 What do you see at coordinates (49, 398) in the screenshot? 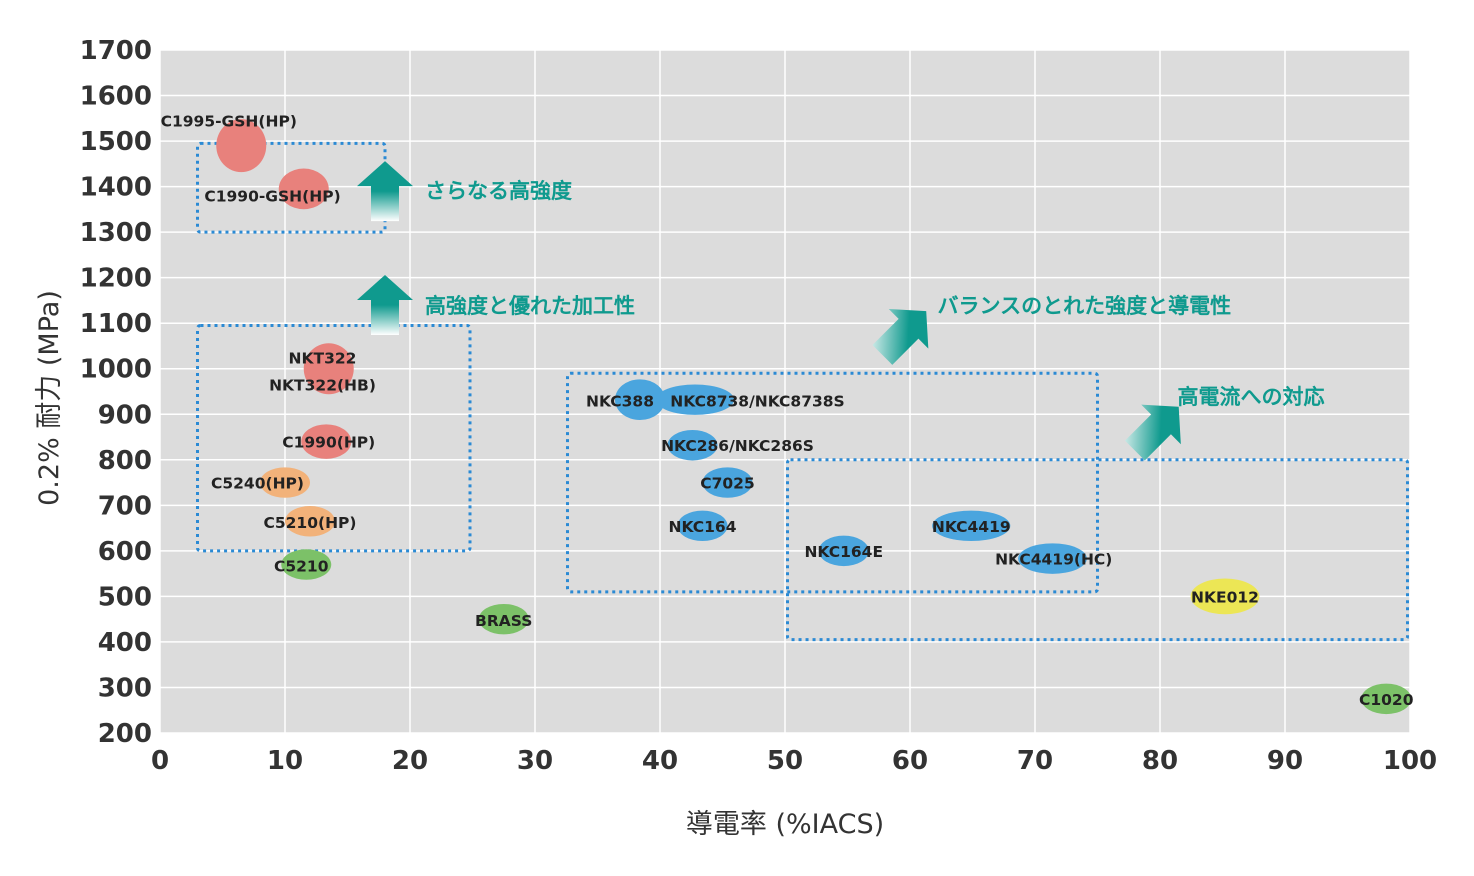
I see `y-axis-title: 0.2% 耐力 (MPa)` at bounding box center [49, 398].